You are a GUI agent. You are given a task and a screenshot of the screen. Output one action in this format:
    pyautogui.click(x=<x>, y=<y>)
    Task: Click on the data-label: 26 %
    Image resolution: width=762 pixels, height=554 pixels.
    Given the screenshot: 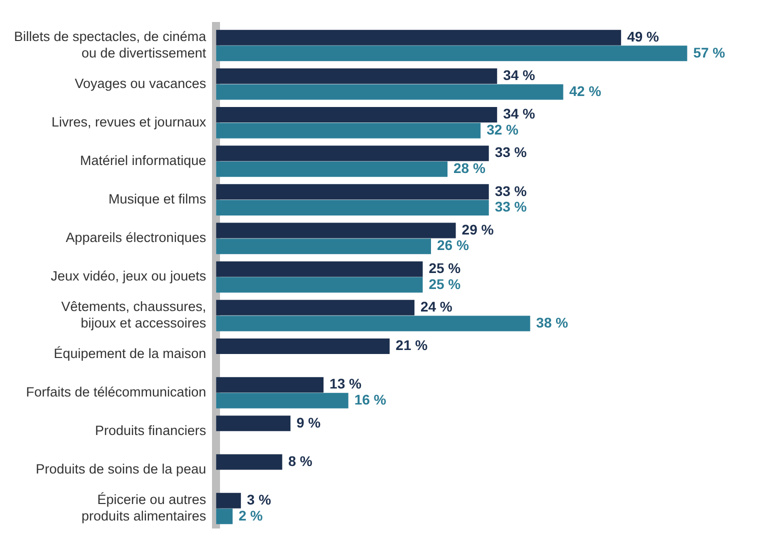 What is the action you would take?
    pyautogui.click(x=453, y=245)
    